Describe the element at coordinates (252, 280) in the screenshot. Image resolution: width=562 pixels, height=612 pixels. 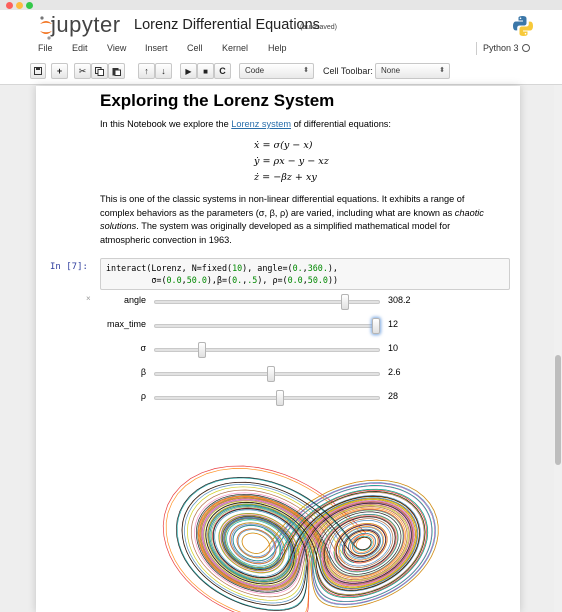
I see `code-number: .5` at that location.